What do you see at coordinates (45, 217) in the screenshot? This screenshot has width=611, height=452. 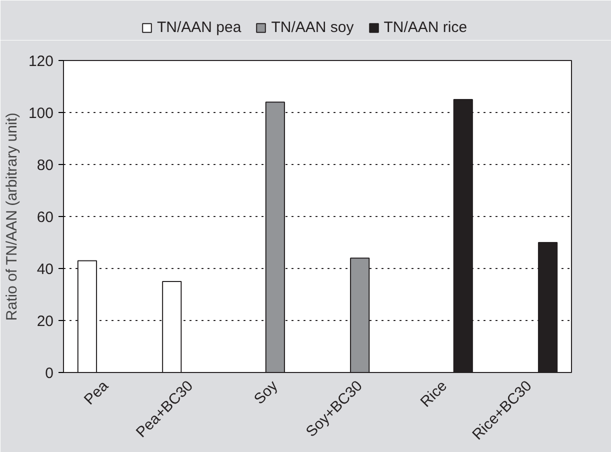 I see `y-tick-label: 60` at bounding box center [45, 217].